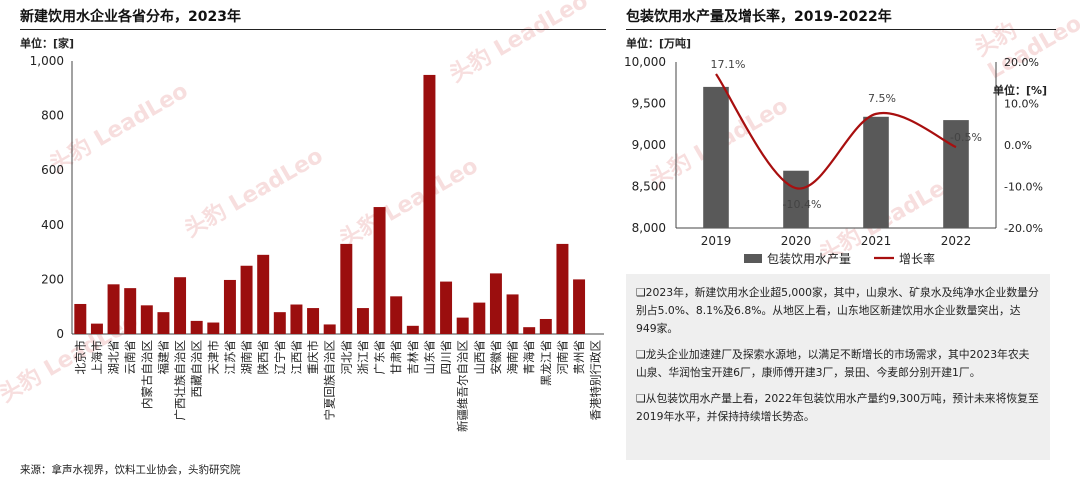  I want to click on x-tick-label: 北京市, so click(80, 357).